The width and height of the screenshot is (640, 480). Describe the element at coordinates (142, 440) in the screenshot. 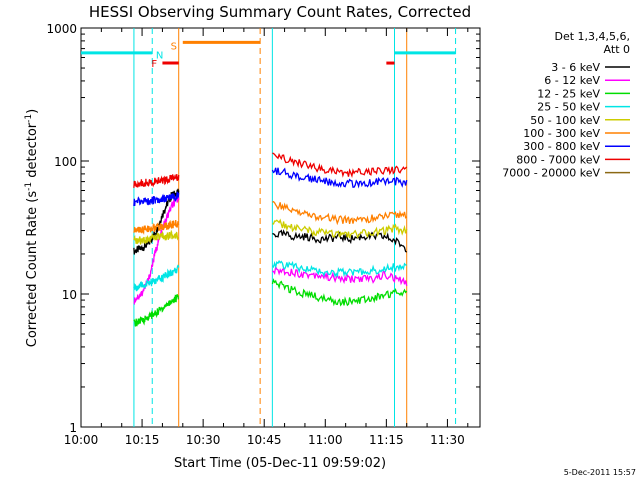

I see `x-tick-label: 10:15` at that location.